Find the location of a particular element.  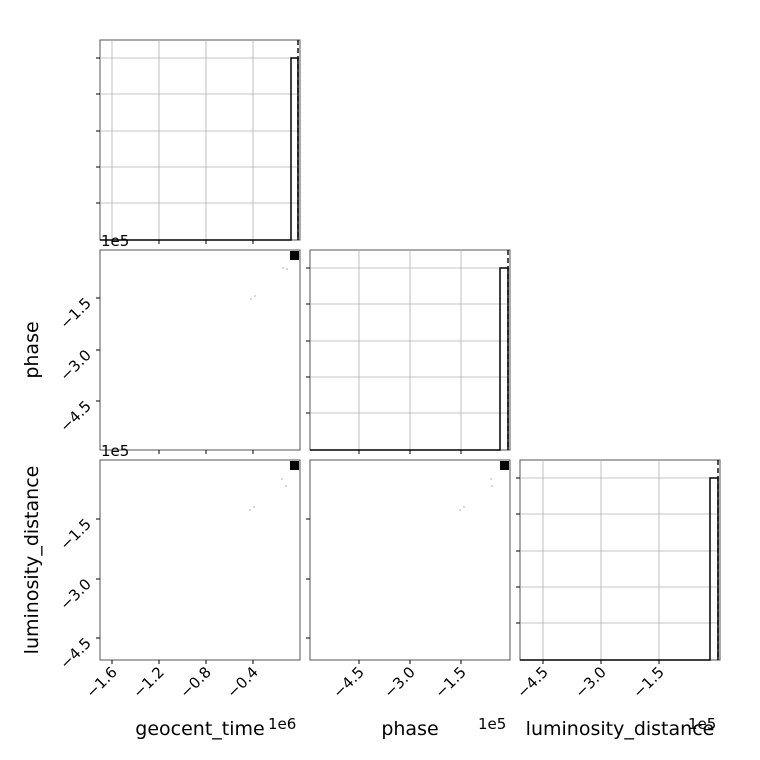

panel-phase-hist is located at coordinates (408, 351).